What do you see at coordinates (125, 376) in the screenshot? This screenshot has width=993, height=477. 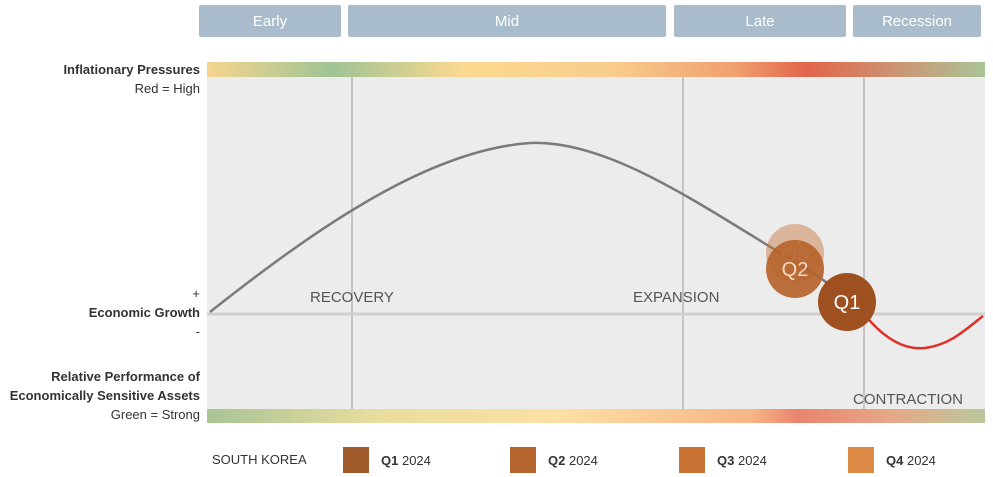 I see `relative-performance-line1: Relative Performance of` at bounding box center [125, 376].